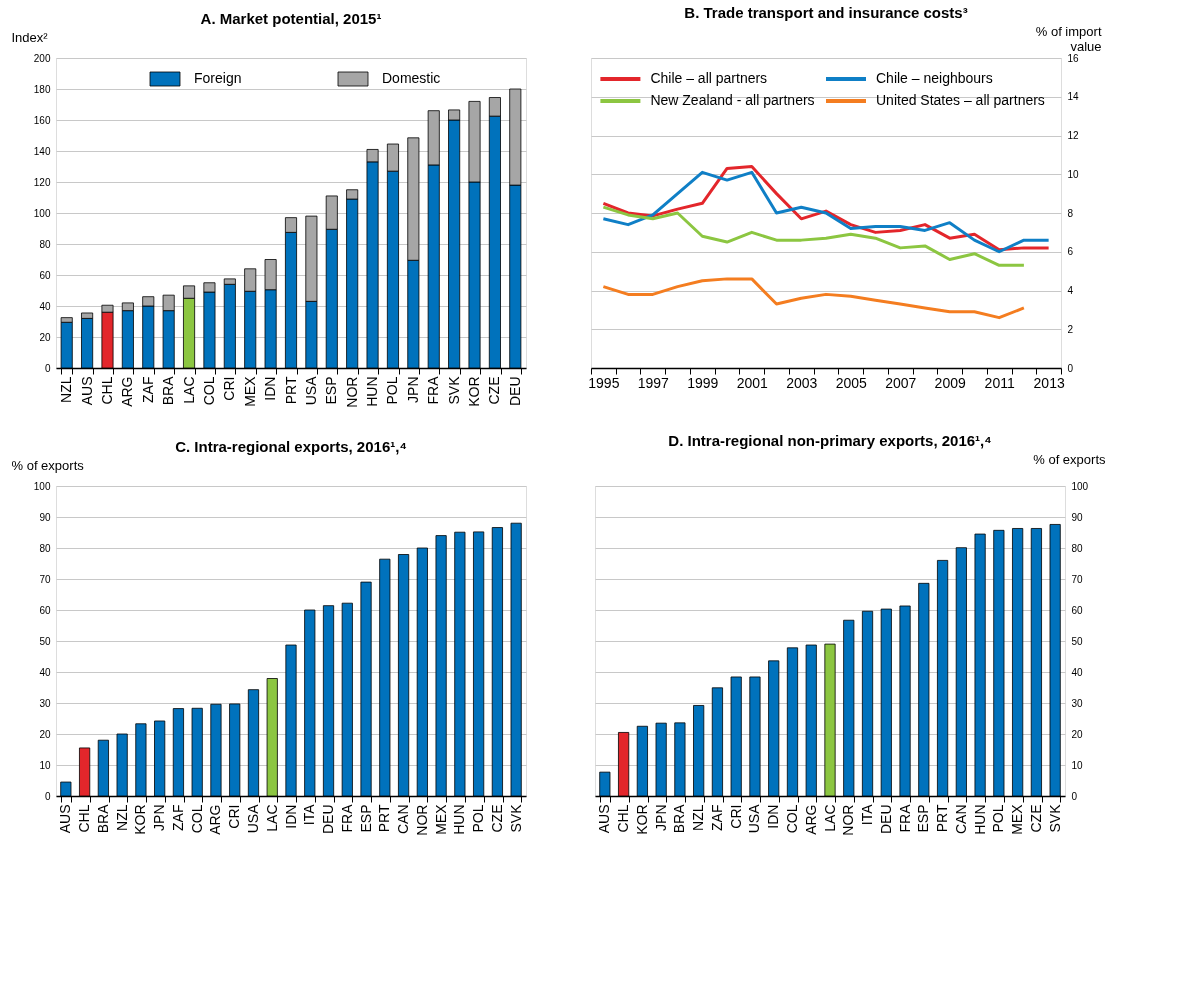 The width and height of the screenshot is (1192, 989). What do you see at coordinates (86, 391) in the screenshot?
I see `x-tick-label: AUS` at bounding box center [86, 391].